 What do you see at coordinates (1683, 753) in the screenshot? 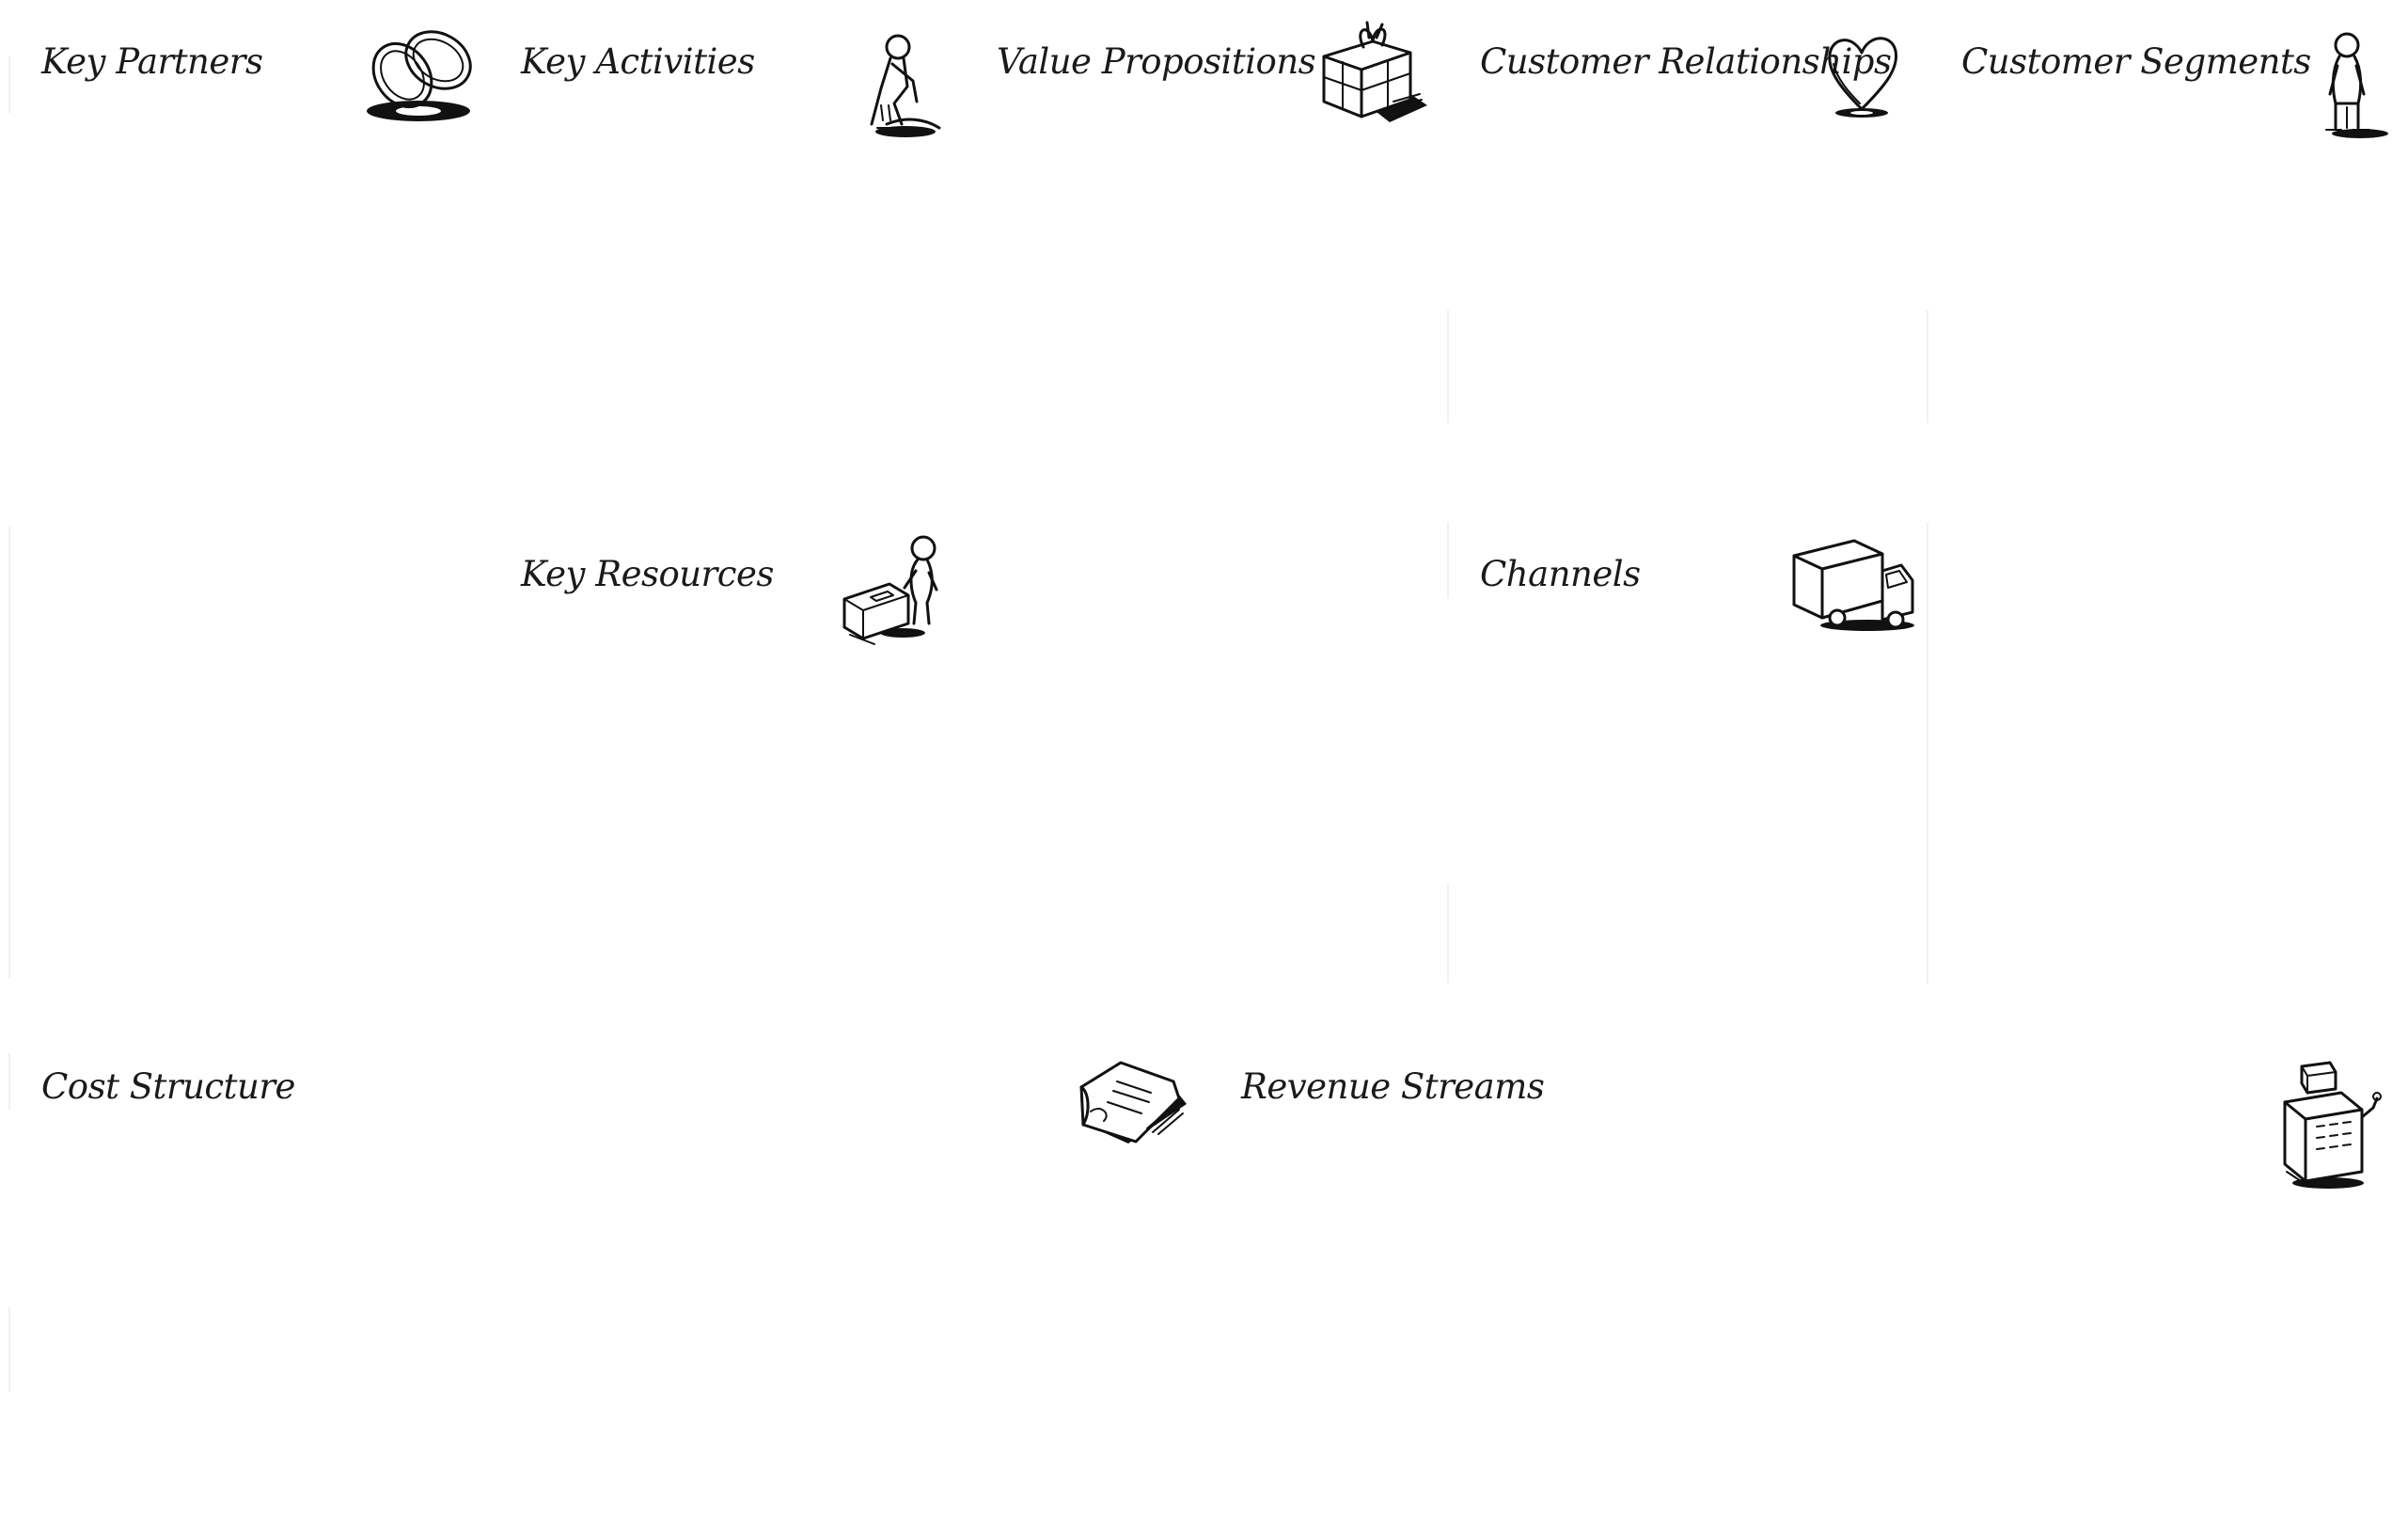
I see `channels-block: Channels` at bounding box center [1683, 753].